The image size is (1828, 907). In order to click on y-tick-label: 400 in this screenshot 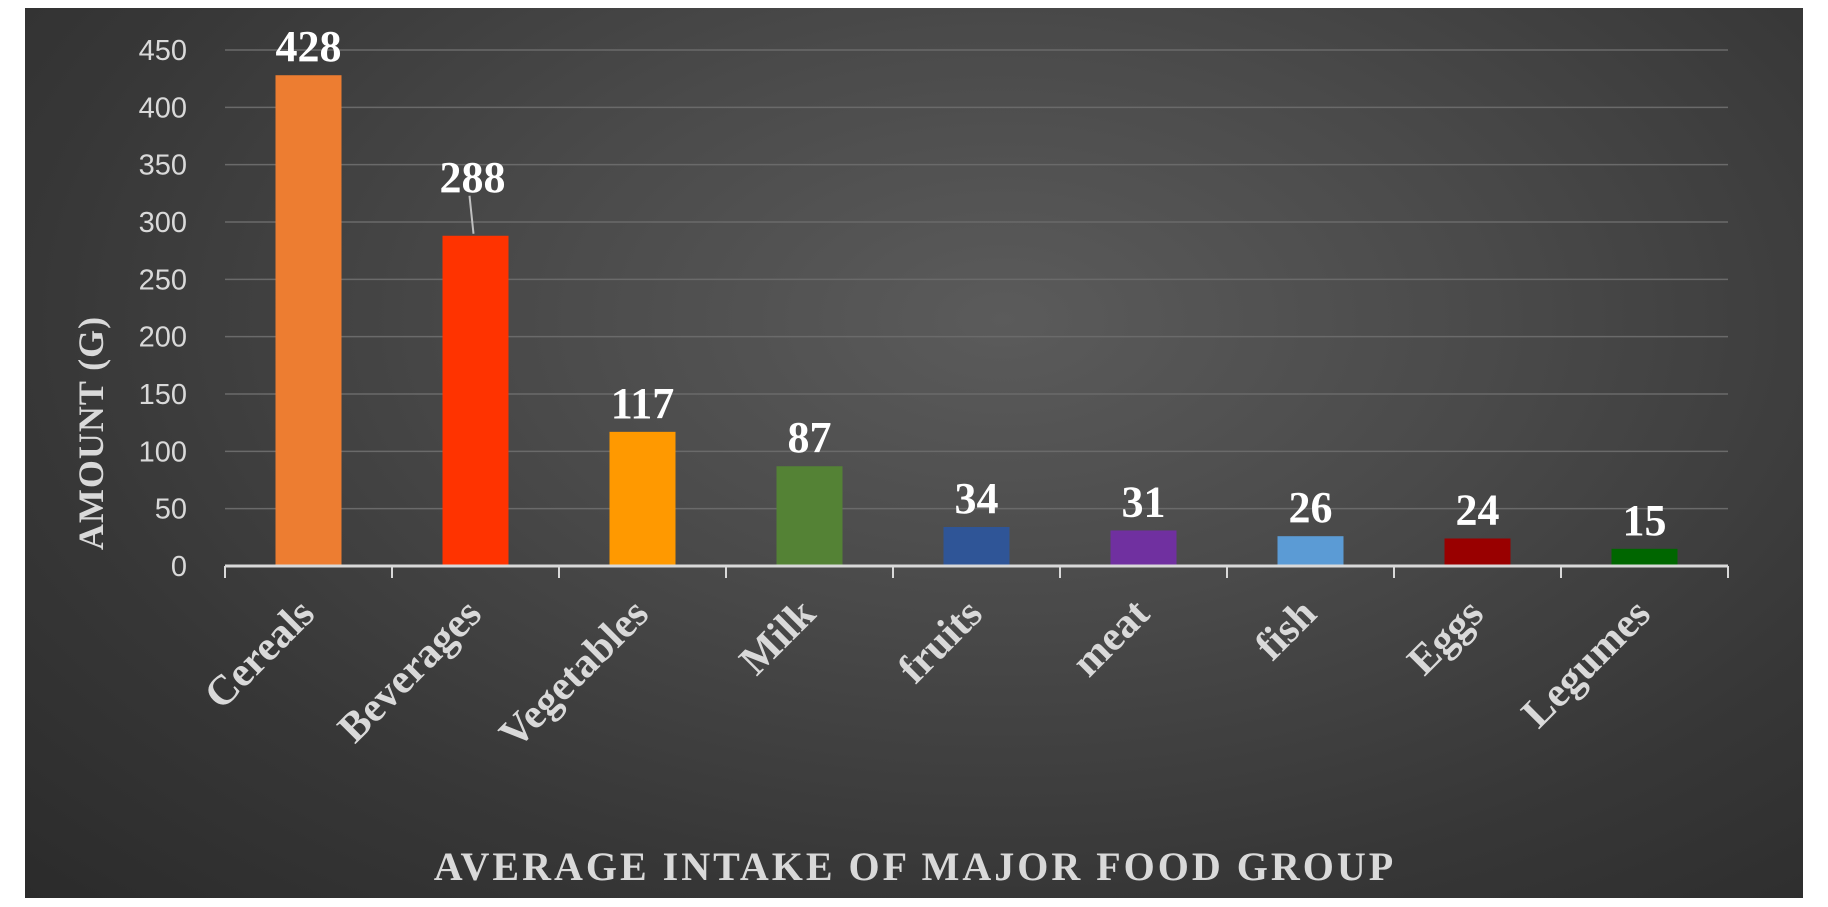, I will do `click(163, 108)`.